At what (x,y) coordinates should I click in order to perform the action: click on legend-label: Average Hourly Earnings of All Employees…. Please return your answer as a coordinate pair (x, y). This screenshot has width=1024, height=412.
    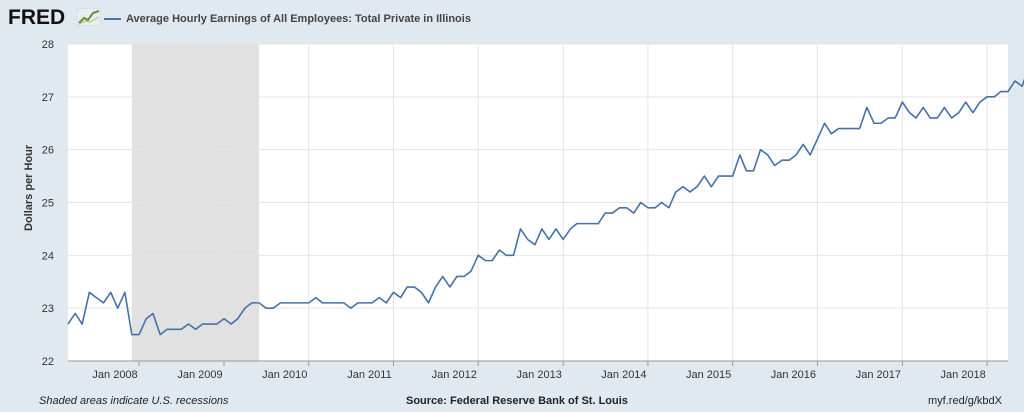
    Looking at the image, I should click on (298, 19).